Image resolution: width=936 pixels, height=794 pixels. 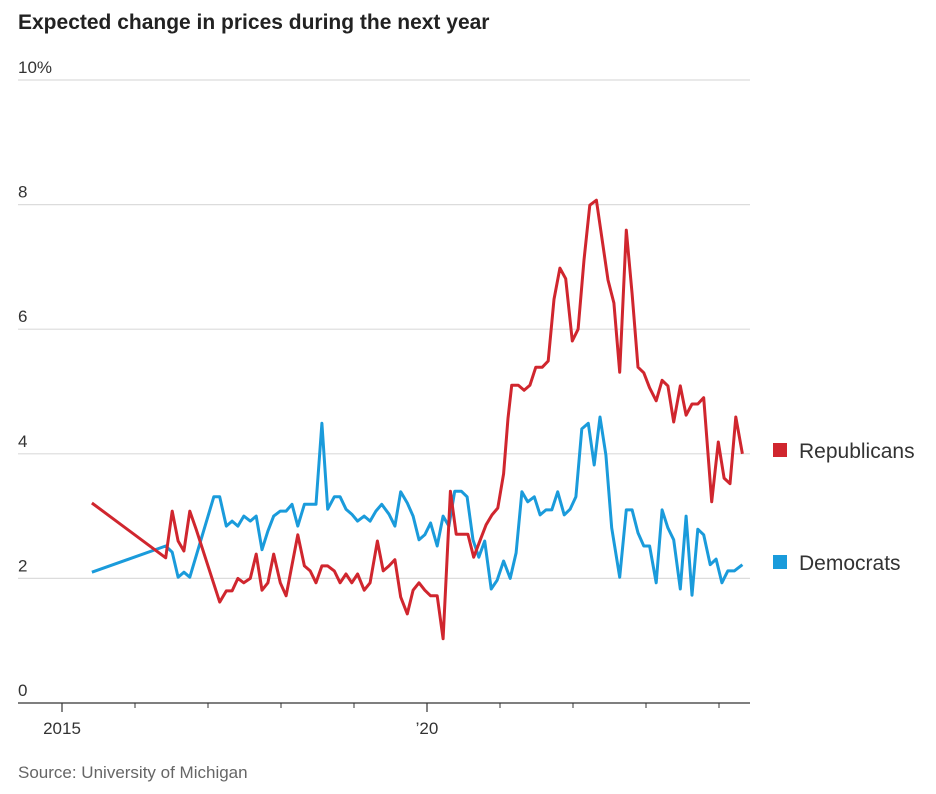 I want to click on y-tick-label: 6, so click(x=22, y=316).